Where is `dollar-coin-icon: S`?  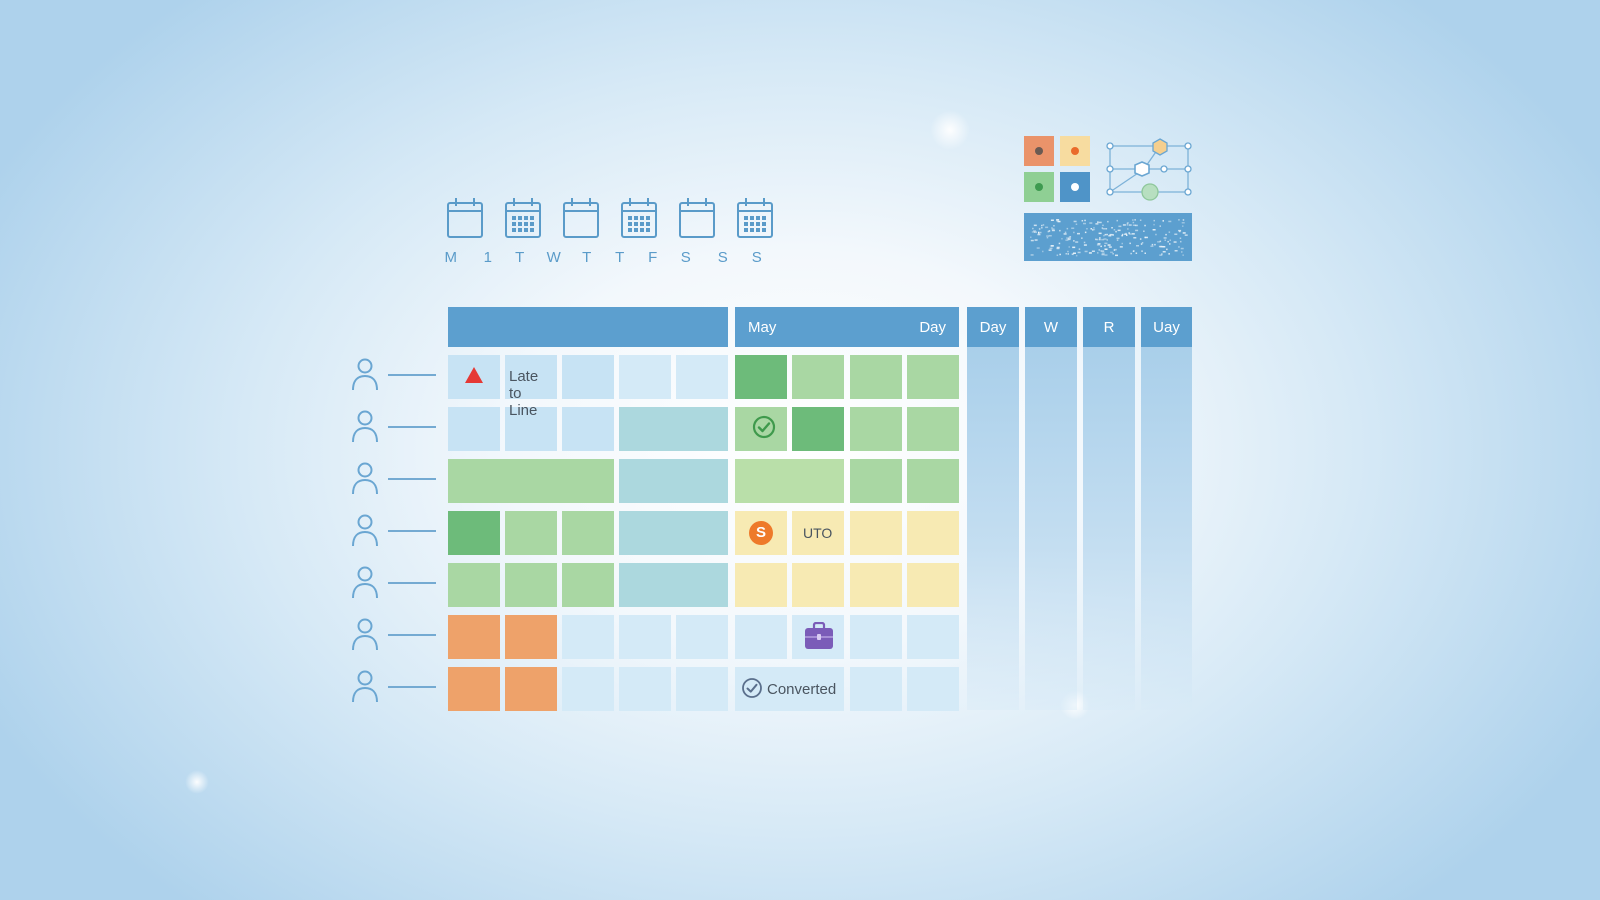 dollar-coin-icon: S is located at coordinates (761, 533).